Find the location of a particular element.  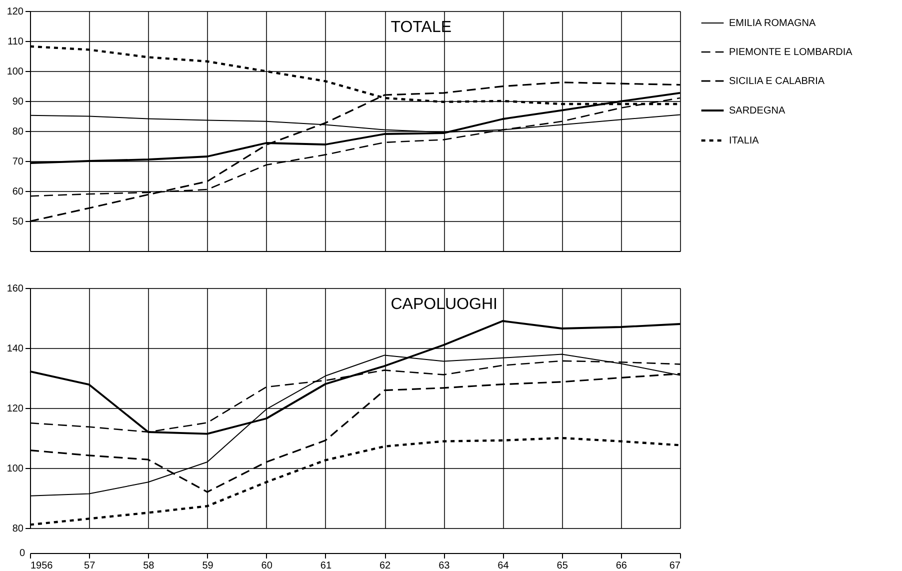

legend-label: ITALIA is located at coordinates (744, 141).